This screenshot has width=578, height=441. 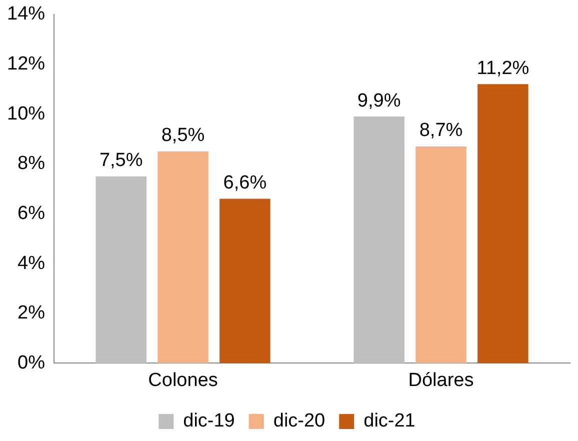 I want to click on data-label: 11,2%, so click(x=503, y=68).